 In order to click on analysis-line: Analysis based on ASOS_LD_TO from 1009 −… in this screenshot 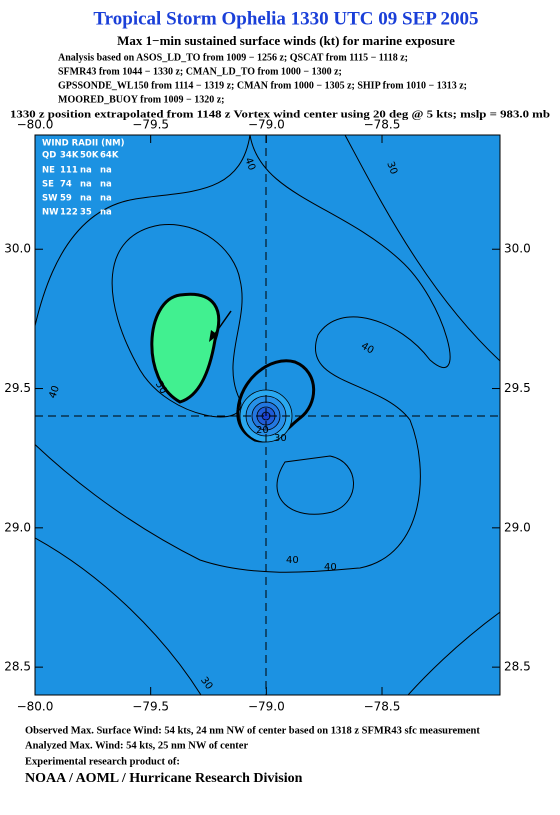, I will do `click(233, 57)`.